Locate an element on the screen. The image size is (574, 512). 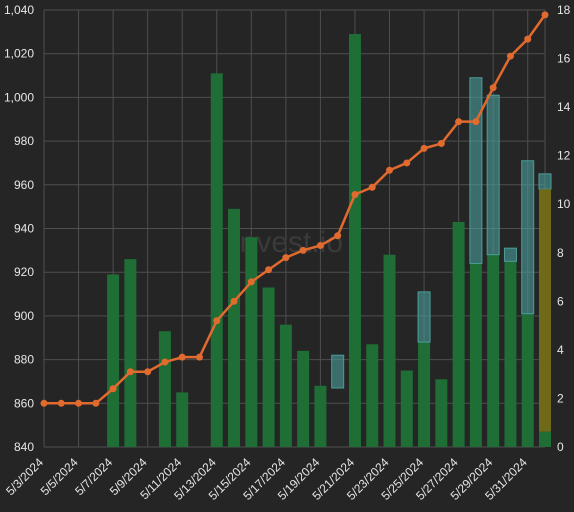
right-axis-labels: 0 2 4 6 8 10 12 14 16 18 is located at coordinates (564, 228).